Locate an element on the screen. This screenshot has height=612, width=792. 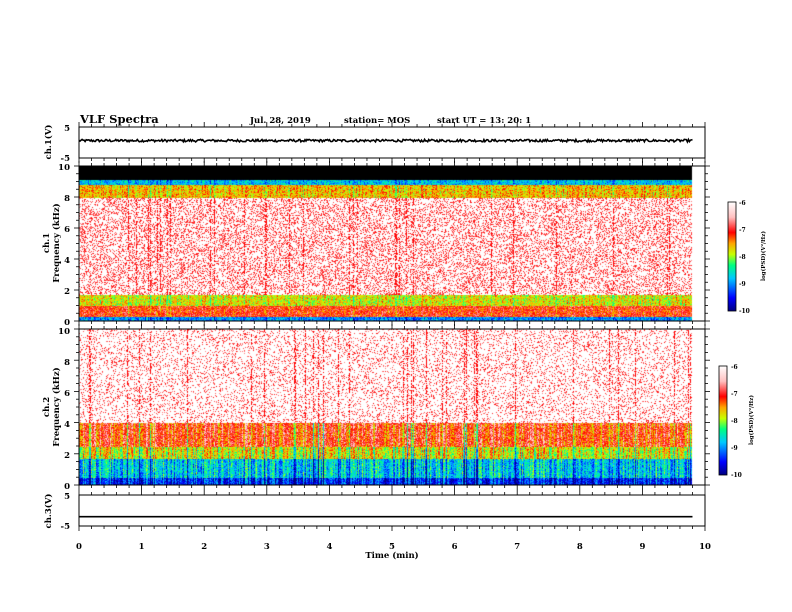
ch2-ytick-10: 10 is located at coordinates (64, 332).